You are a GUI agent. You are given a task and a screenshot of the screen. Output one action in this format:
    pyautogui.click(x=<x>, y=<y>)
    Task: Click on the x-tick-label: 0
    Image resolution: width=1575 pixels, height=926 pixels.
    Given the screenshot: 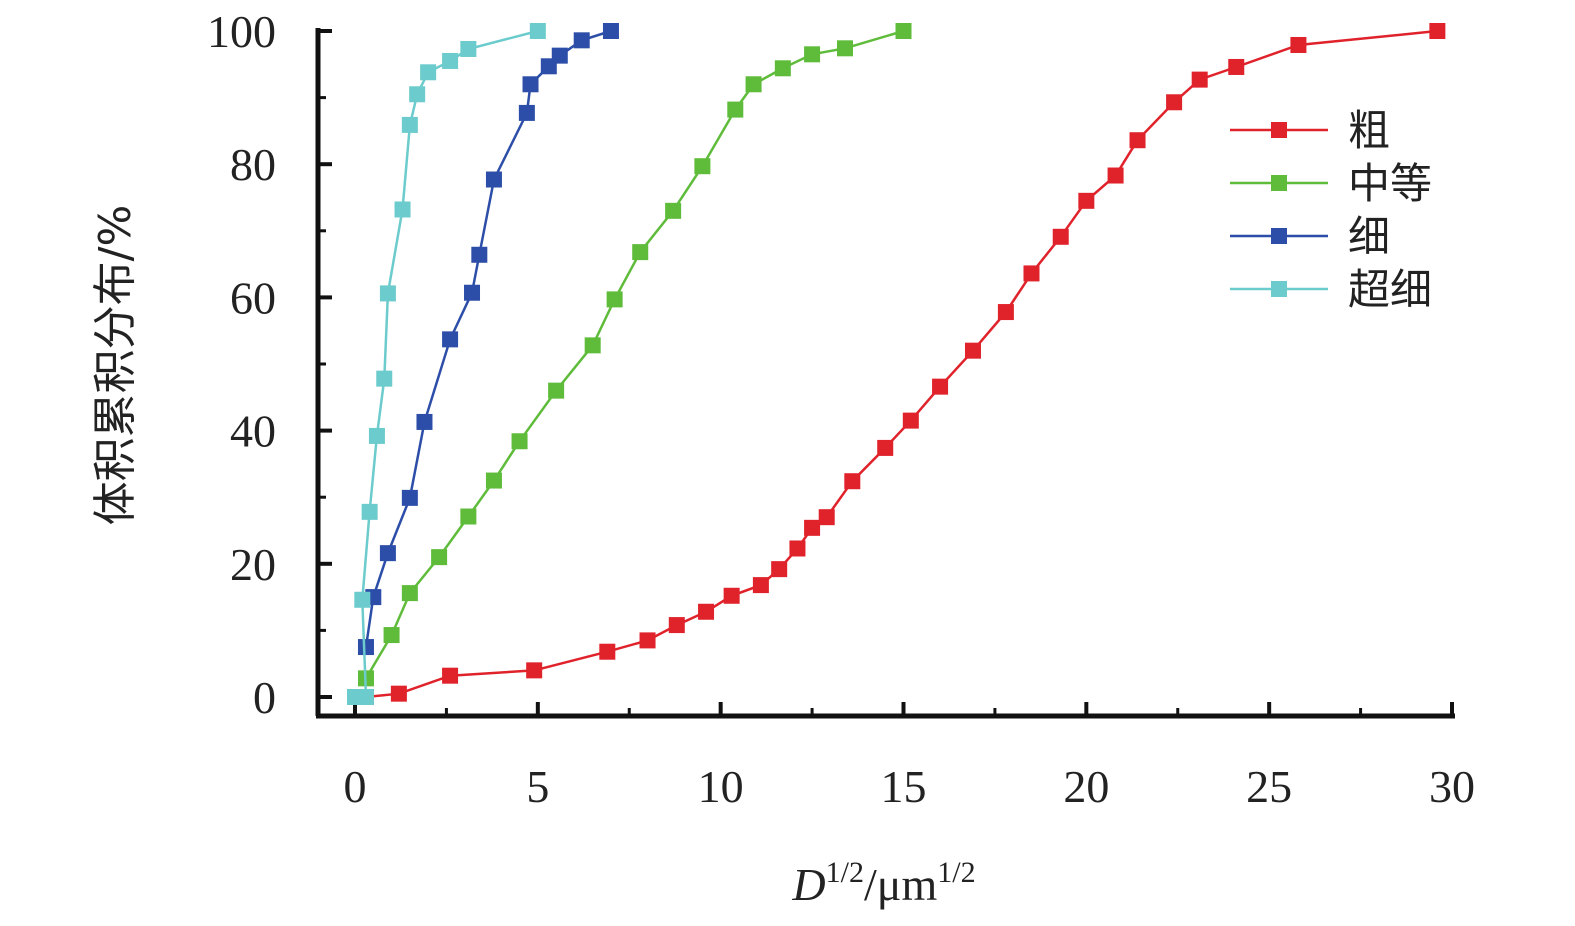 What is the action you would take?
    pyautogui.click(x=355, y=786)
    